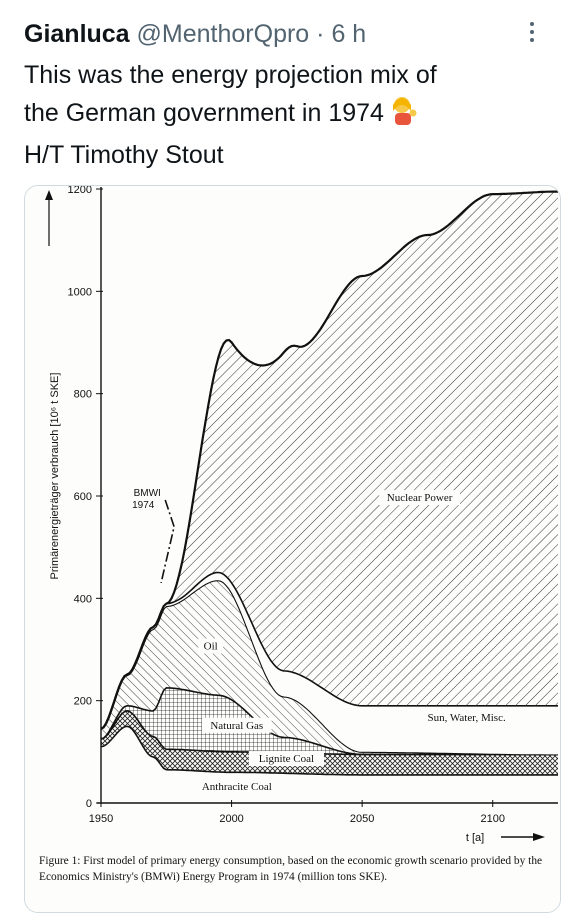 The width and height of the screenshot is (567, 915). I want to click on tweet-header: Gianluca @MenthorQpro · 6 h, so click(284, 34).